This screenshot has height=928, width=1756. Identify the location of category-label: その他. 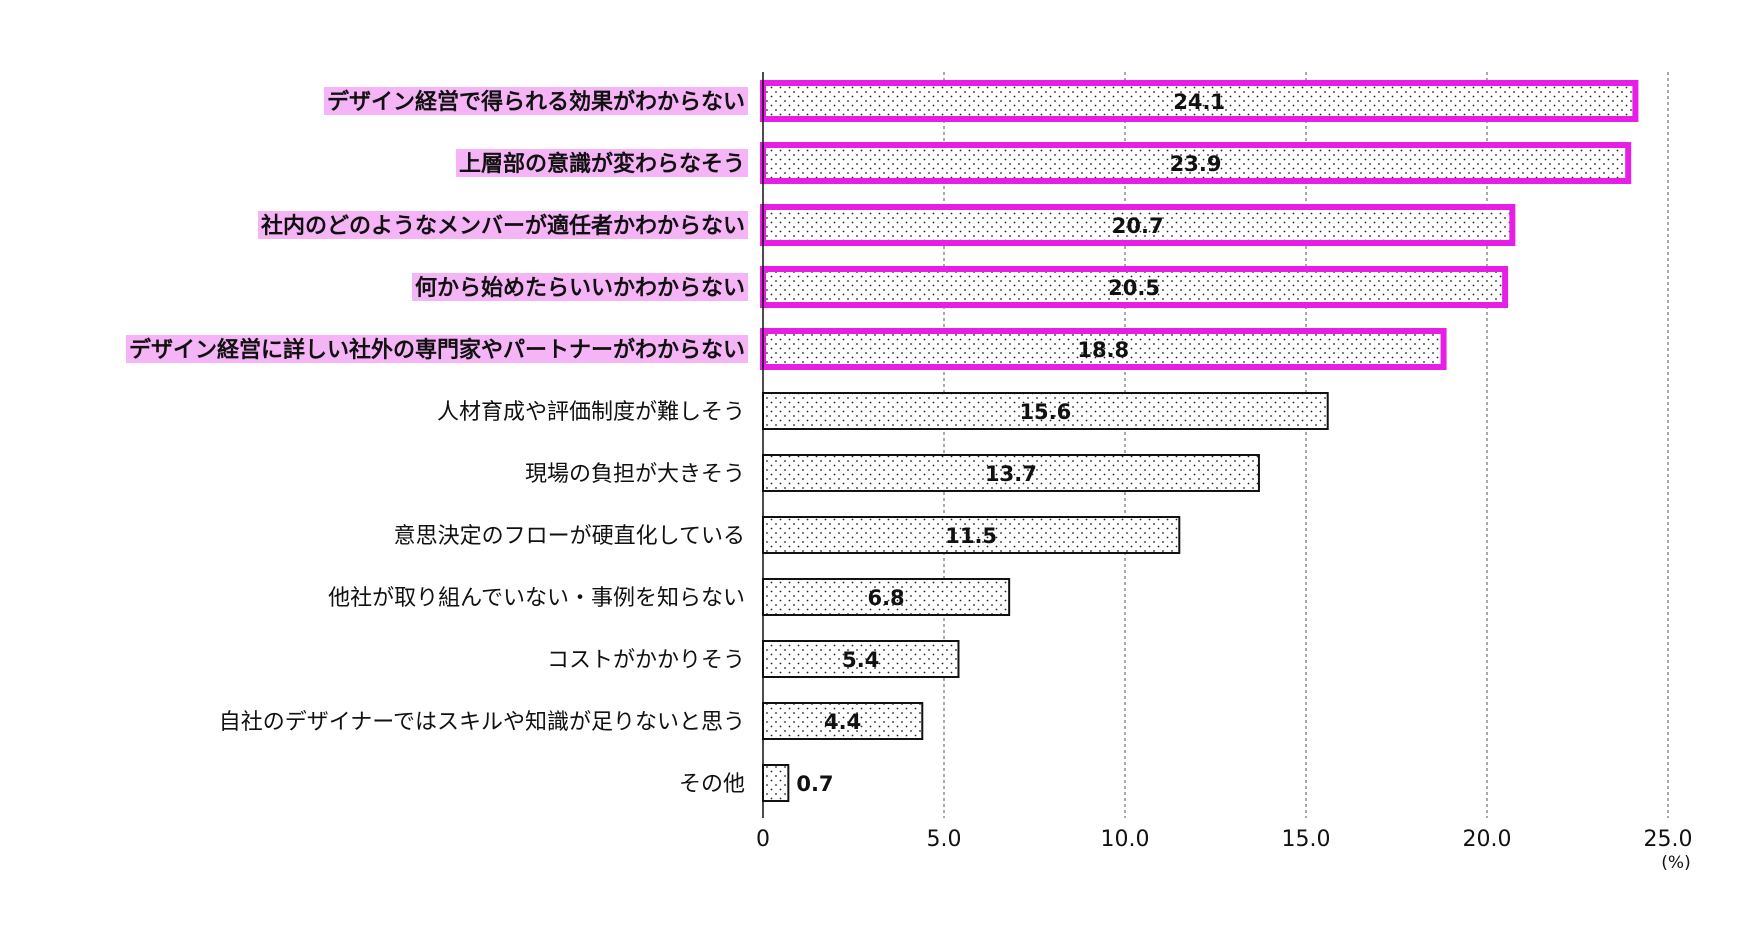
(712, 784).